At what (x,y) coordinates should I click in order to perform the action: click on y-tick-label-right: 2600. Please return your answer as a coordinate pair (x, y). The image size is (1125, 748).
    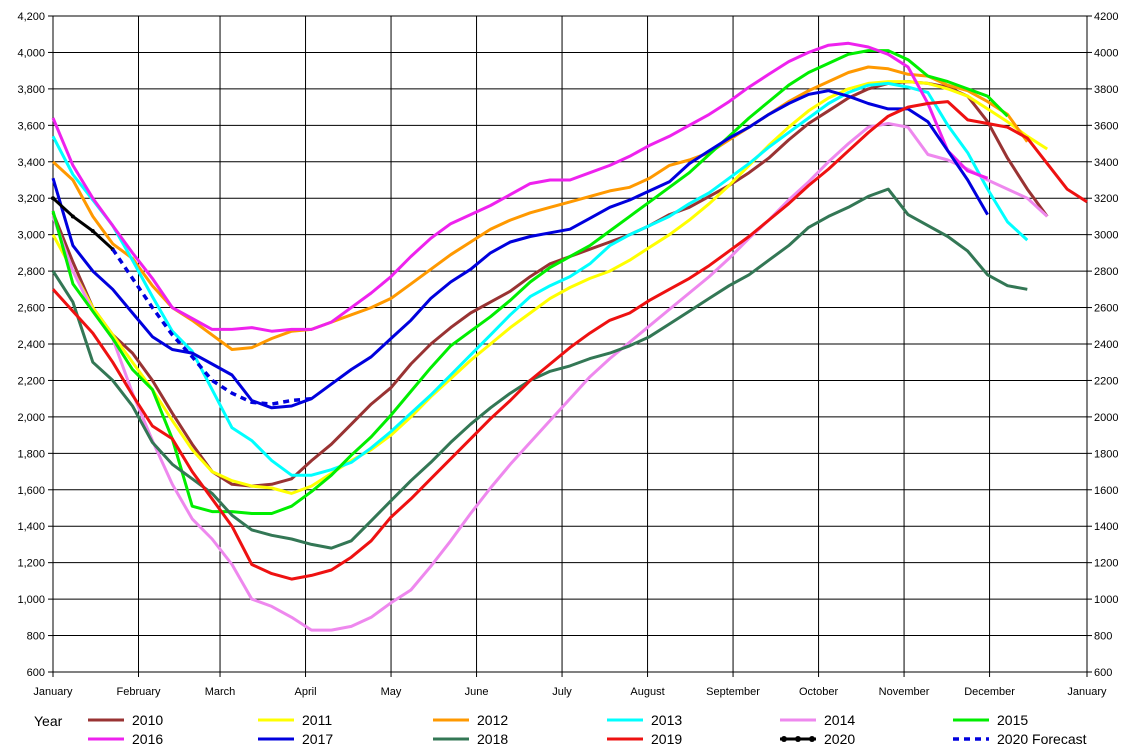
    Looking at the image, I should click on (1106, 309).